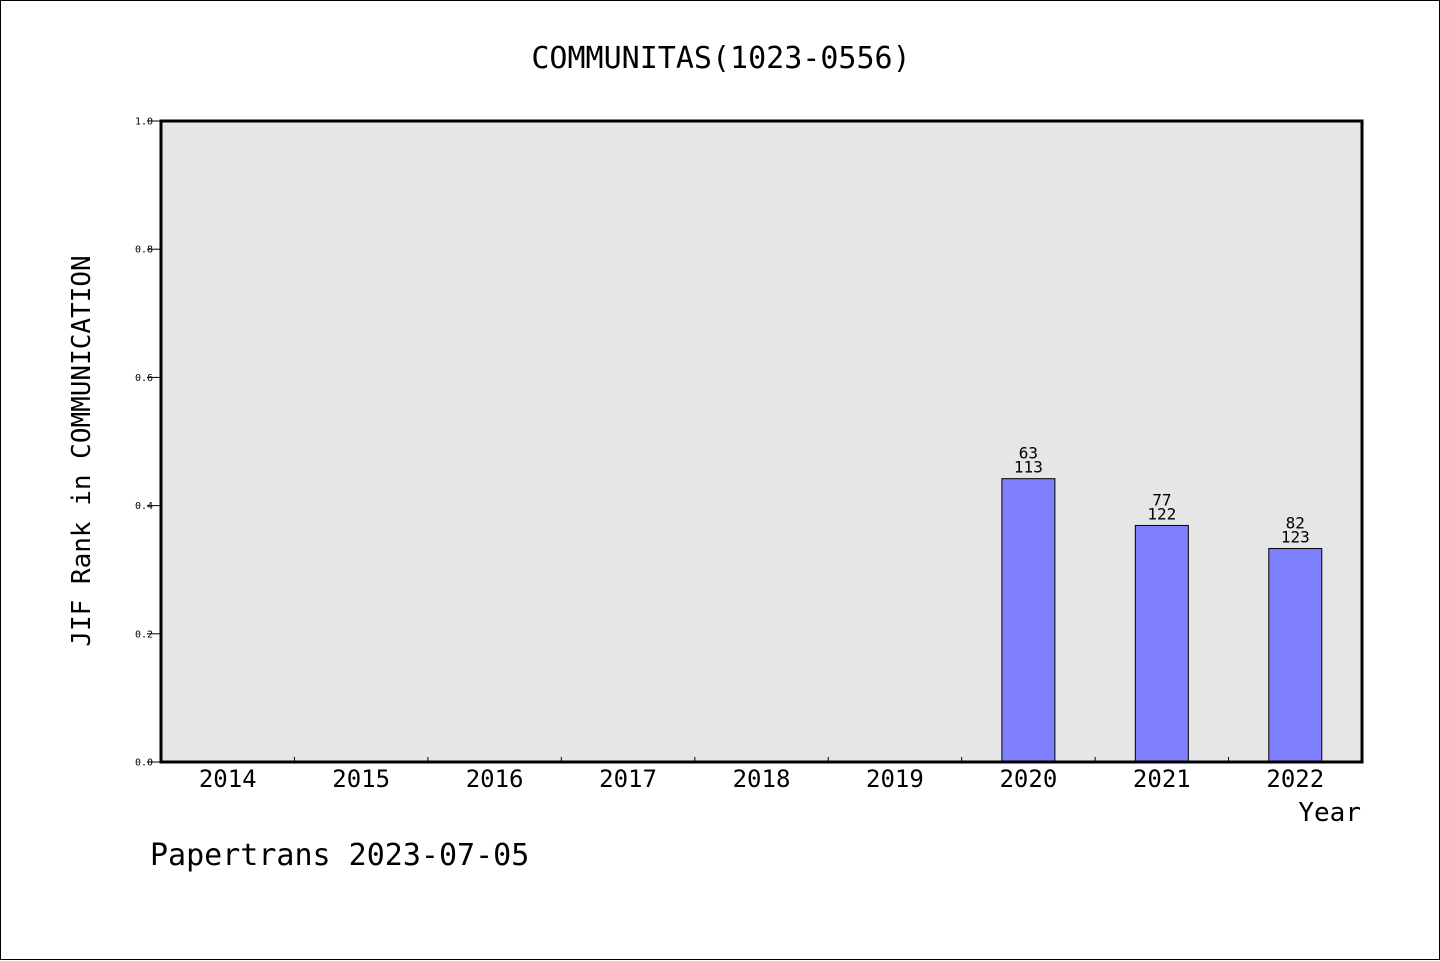 This screenshot has width=1440, height=961. I want to click on y-axis-ticks: 0.0 0.2 0.4 0.6 0.8 1.0, so click(148, 443).